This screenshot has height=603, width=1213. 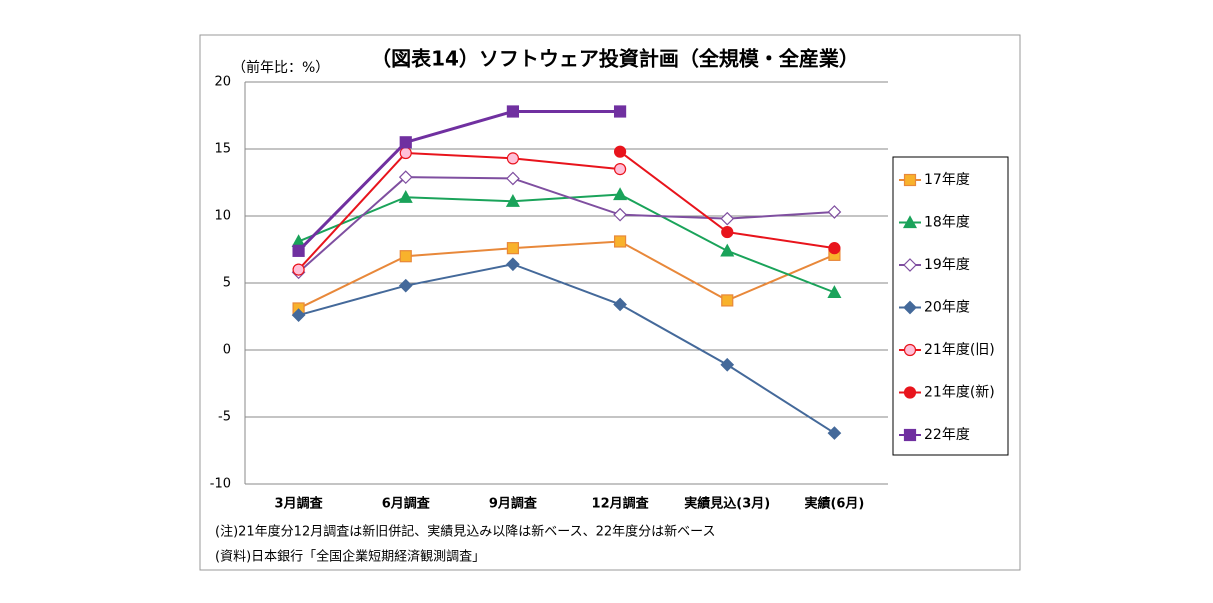 What do you see at coordinates (947, 223) in the screenshot?
I see `legend-label: 18年度` at bounding box center [947, 223].